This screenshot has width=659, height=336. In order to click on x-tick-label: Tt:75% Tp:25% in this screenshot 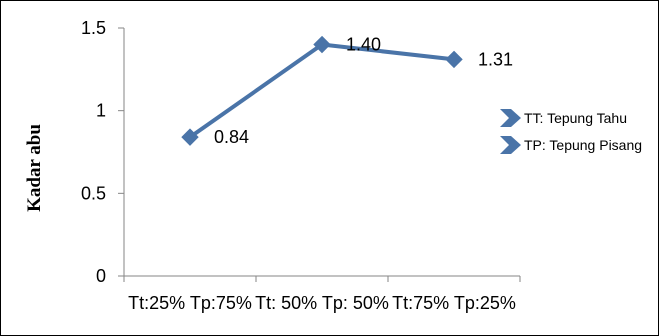, I will do `click(454, 303)`.